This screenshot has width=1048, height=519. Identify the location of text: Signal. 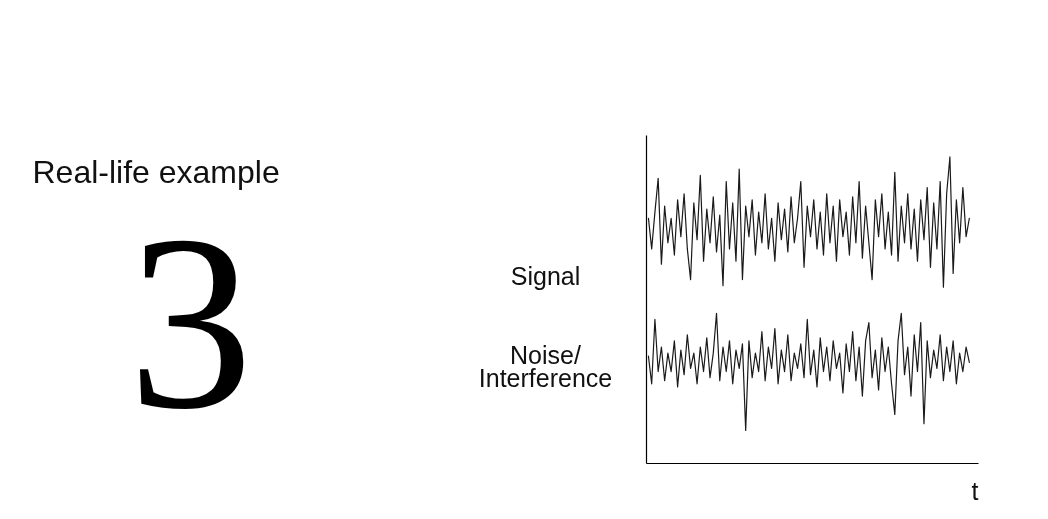
(545, 275).